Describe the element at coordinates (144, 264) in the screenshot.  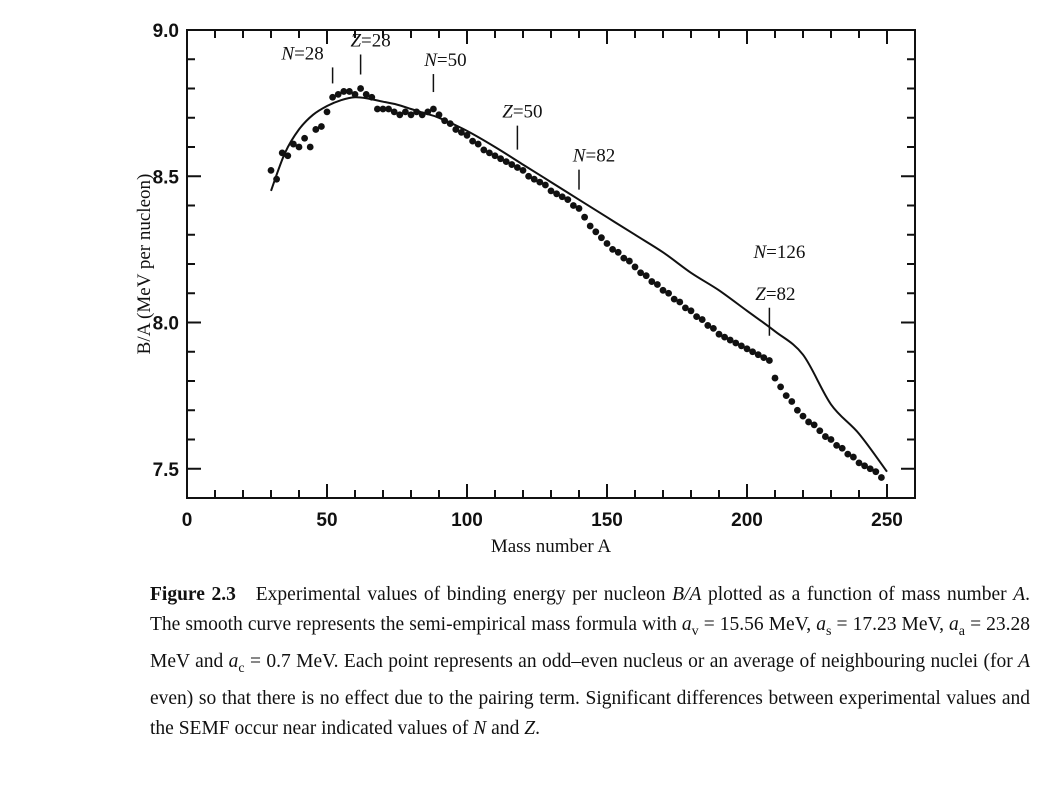
I see `y-axis-label-text: B/A (MeV per nucleon)` at that location.